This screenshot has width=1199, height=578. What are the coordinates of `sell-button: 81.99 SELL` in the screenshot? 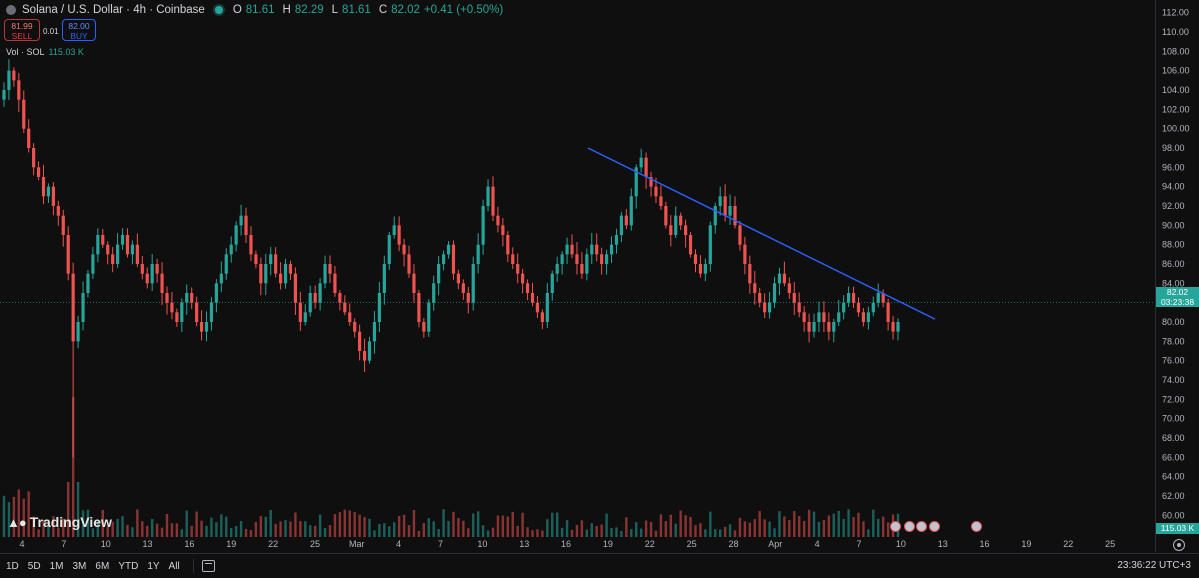 It's located at (22, 30).